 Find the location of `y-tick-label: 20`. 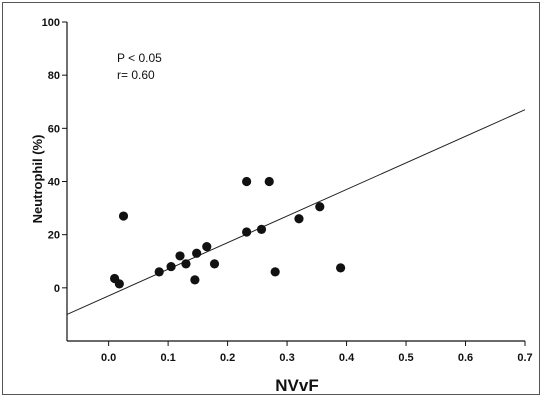

y-tick-label: 20 is located at coordinates (54, 236).